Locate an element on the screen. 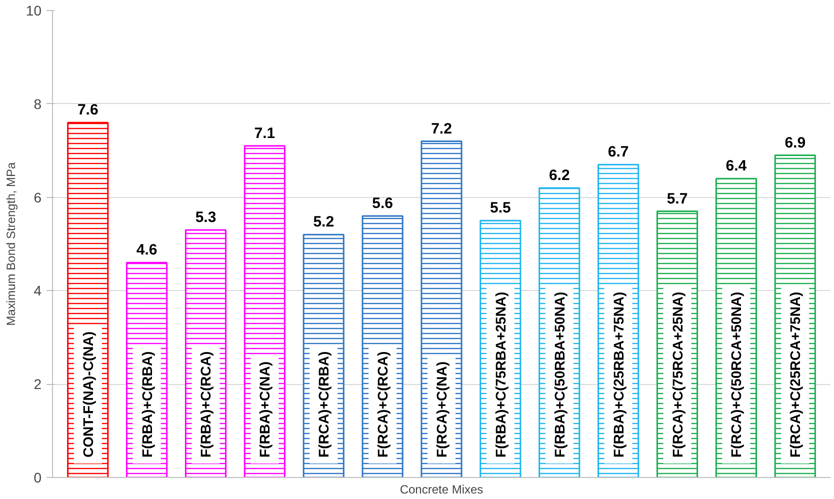 This screenshot has height=499, width=834. x-tick-label: F(RCA)+C(50RCA+50NA) is located at coordinates (736, 375).